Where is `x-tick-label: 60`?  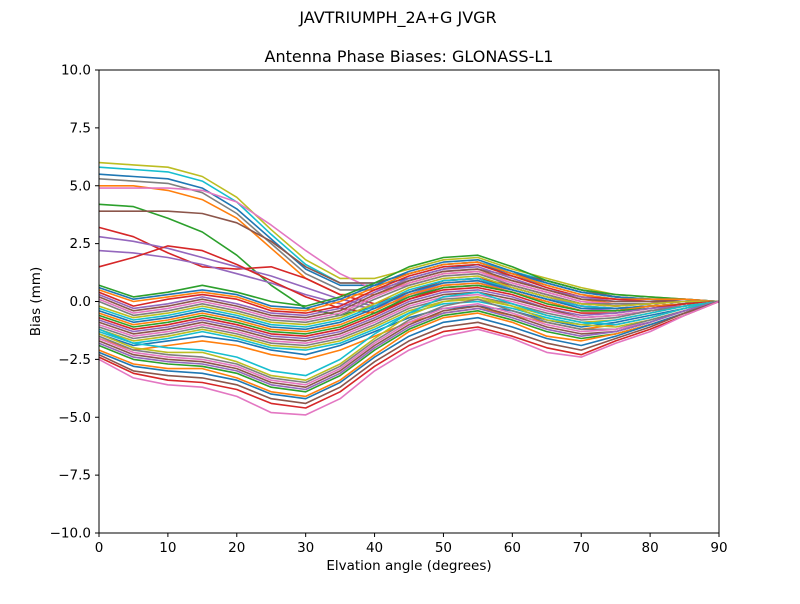 x-tick-label: 60 is located at coordinates (512, 548).